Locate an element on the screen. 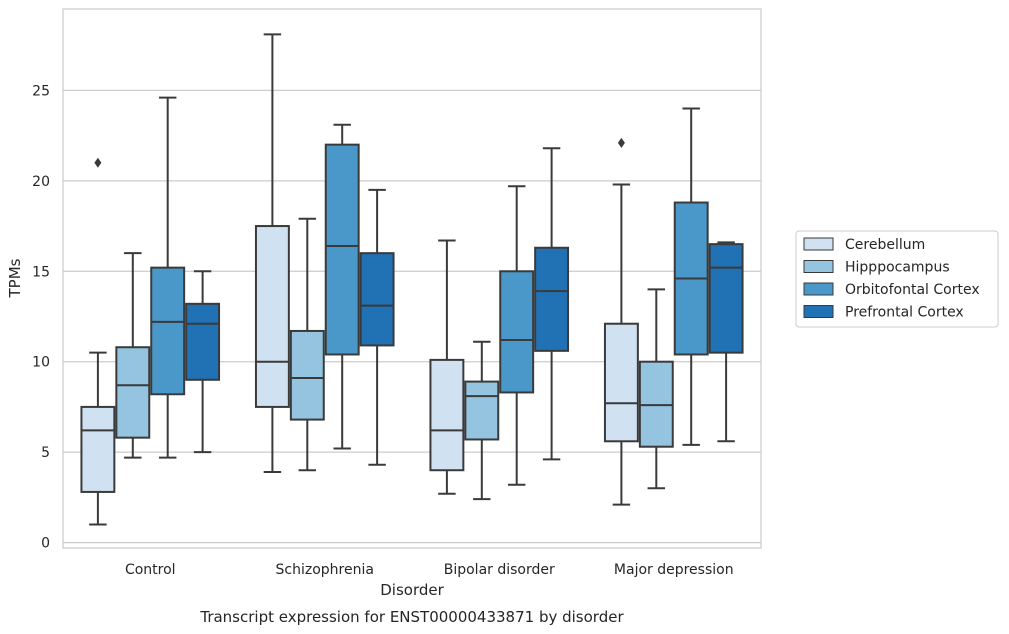  legend-label: Cerebellum is located at coordinates (885, 245).